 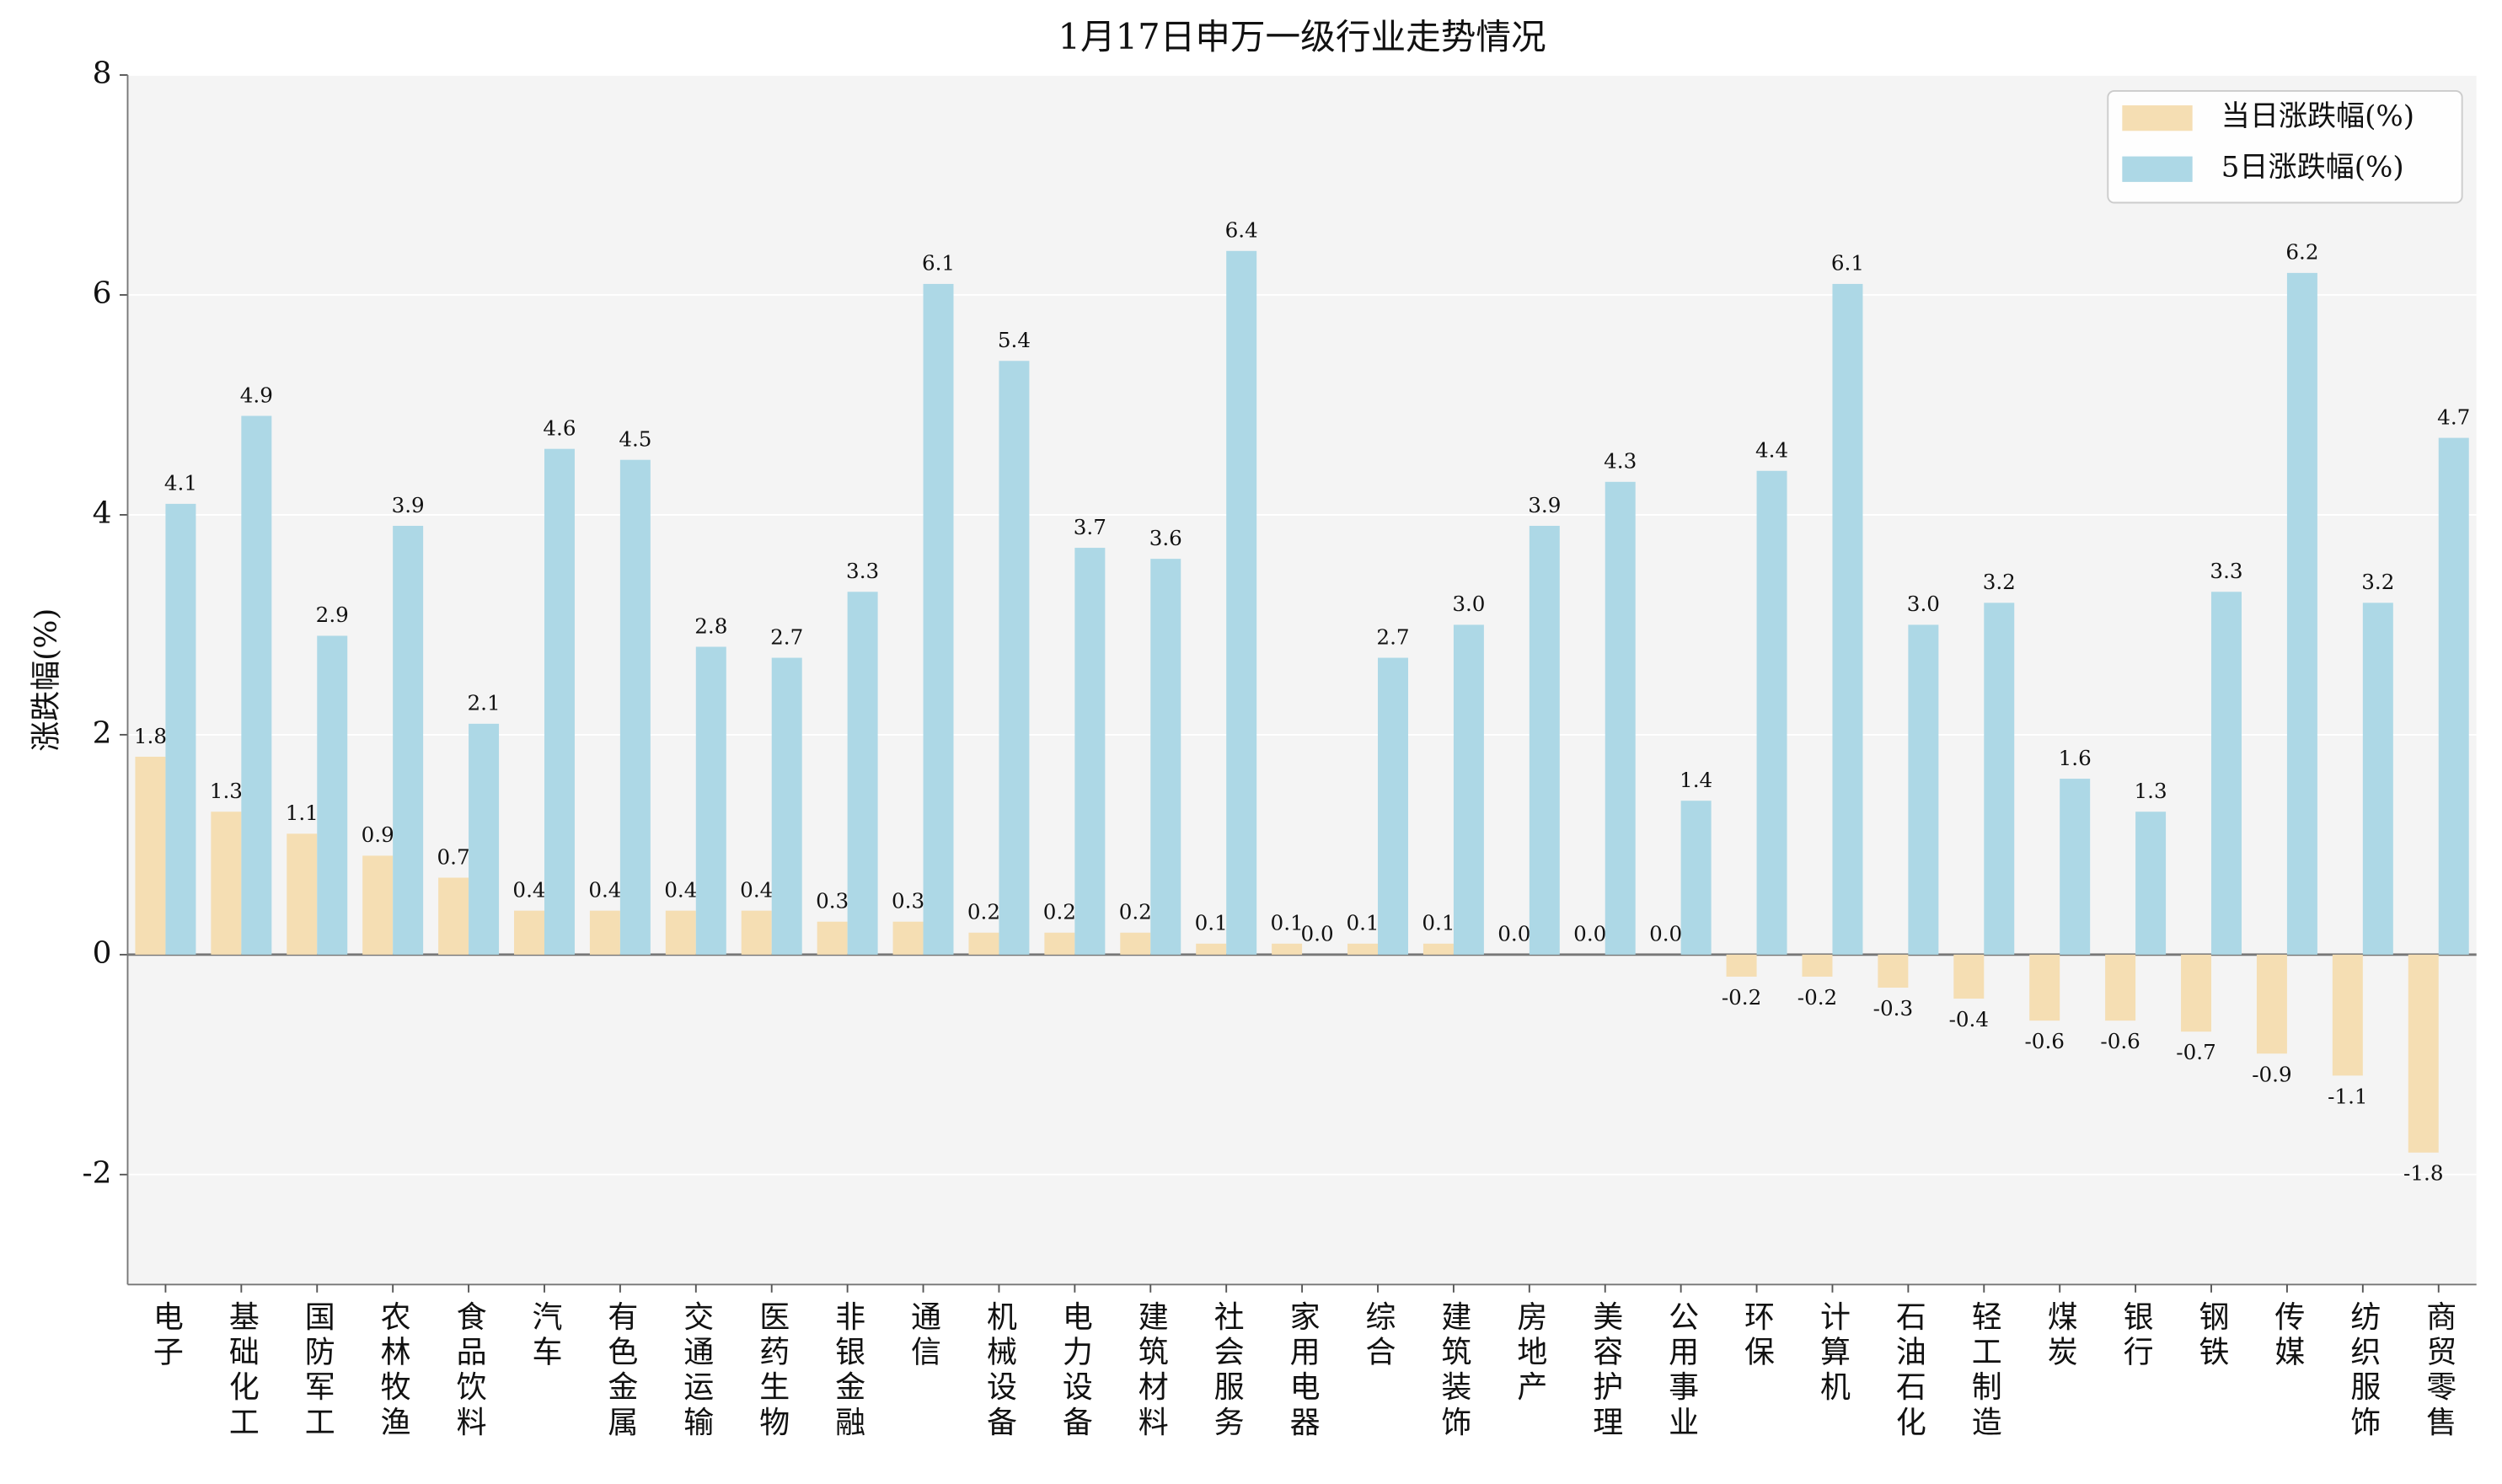 I want to click on x-tick-label: 传媒, so click(x=2287, y=1335).